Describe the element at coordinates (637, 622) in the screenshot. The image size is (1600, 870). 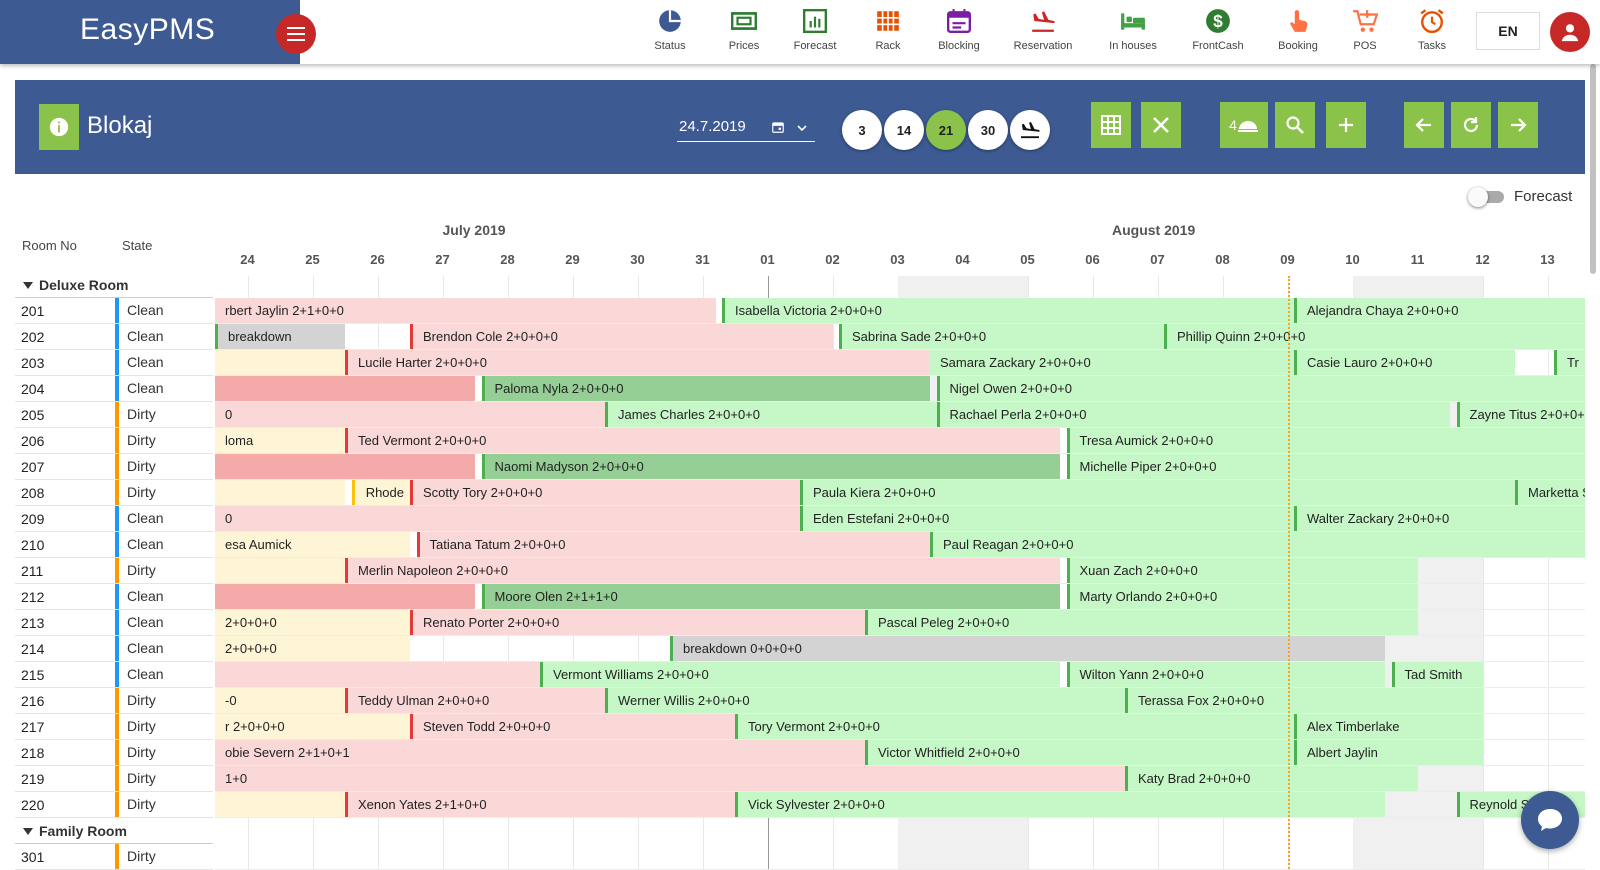
I see `reservation-bar: Renato Porter 2+0+0+0` at that location.